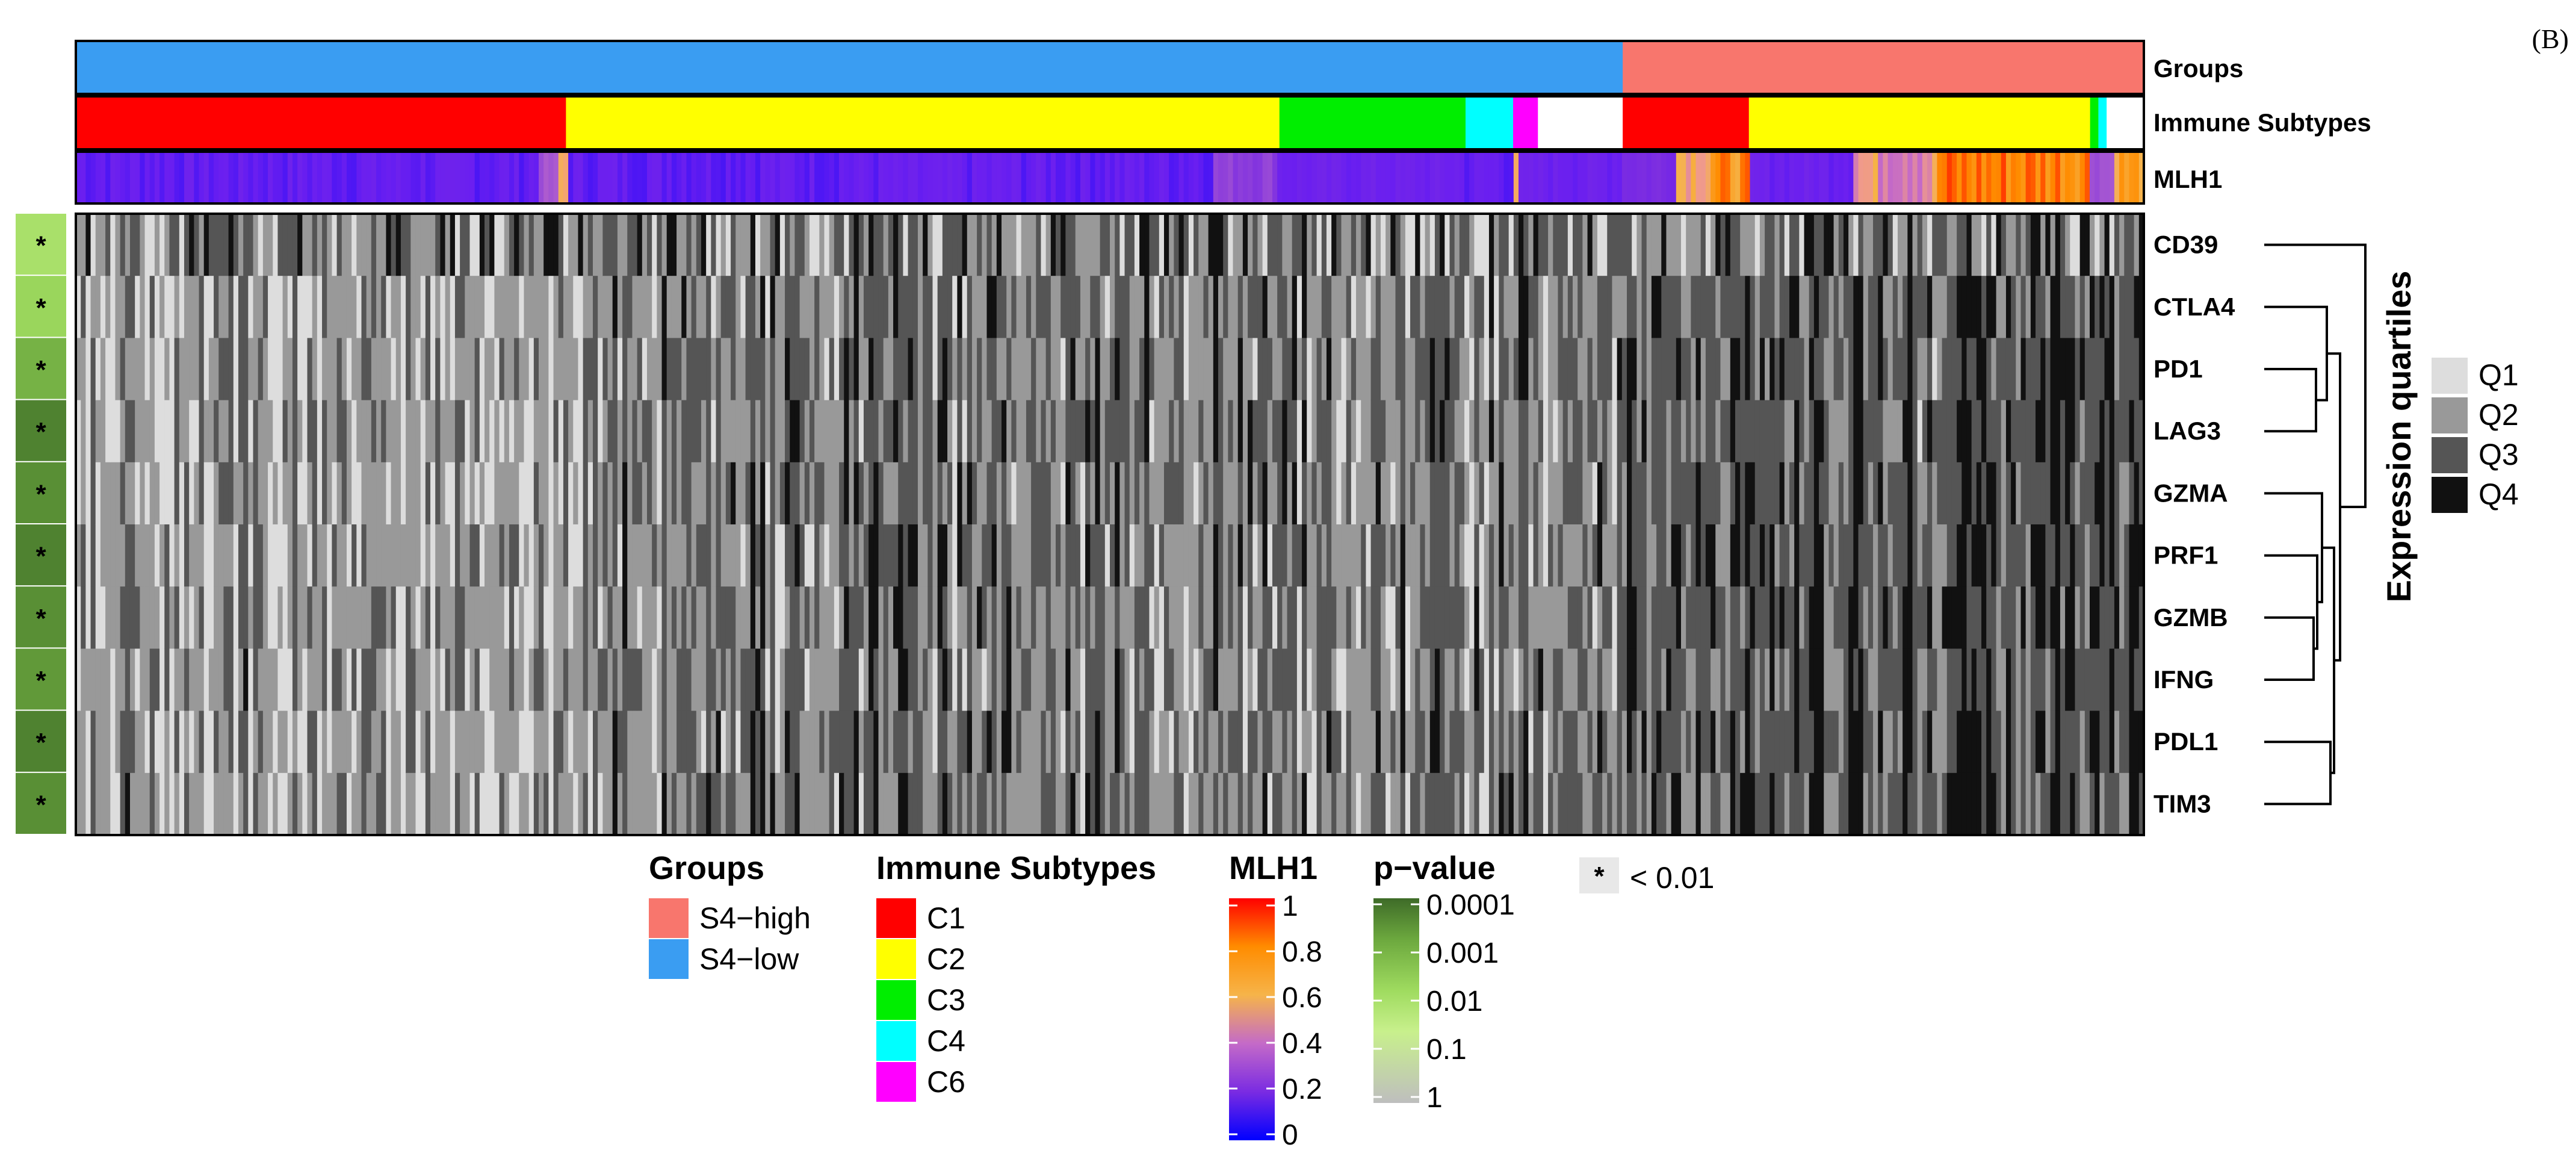 Image resolution: width=2576 pixels, height=1168 pixels. Describe the element at coordinates (1490, 122) in the screenshot. I see `subtype-segment-c4` at that location.